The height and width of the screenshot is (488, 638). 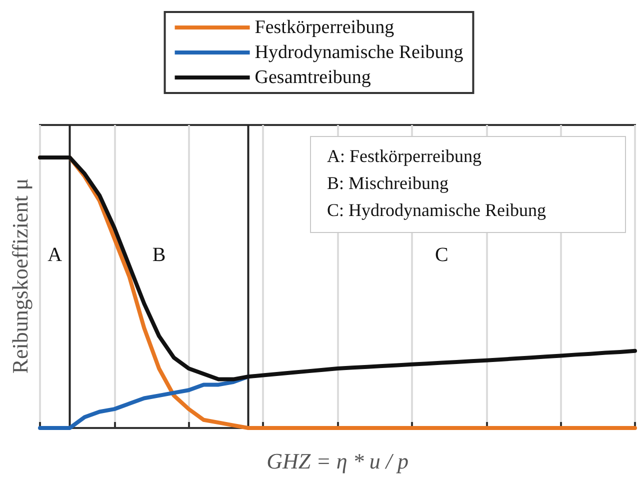 What do you see at coordinates (388, 183) in the screenshot?
I see `annotation: B: Mischreibung` at bounding box center [388, 183].